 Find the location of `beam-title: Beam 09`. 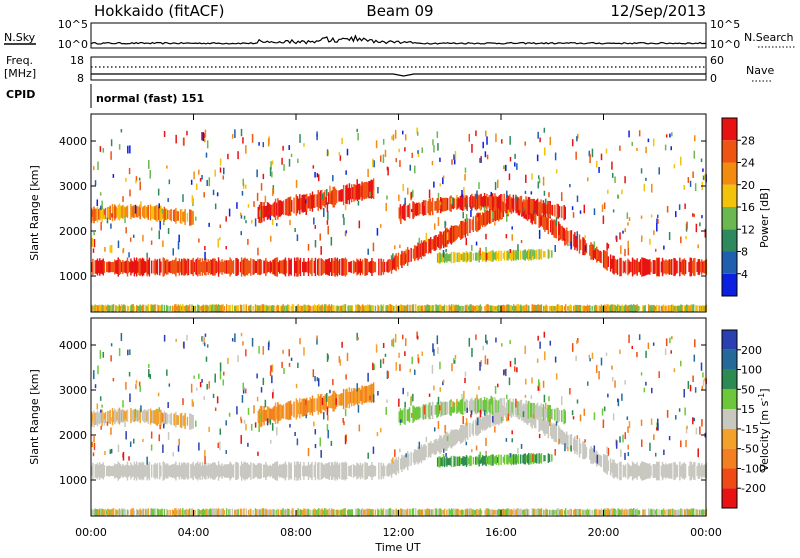

beam-title: Beam 09 is located at coordinates (399, 11).